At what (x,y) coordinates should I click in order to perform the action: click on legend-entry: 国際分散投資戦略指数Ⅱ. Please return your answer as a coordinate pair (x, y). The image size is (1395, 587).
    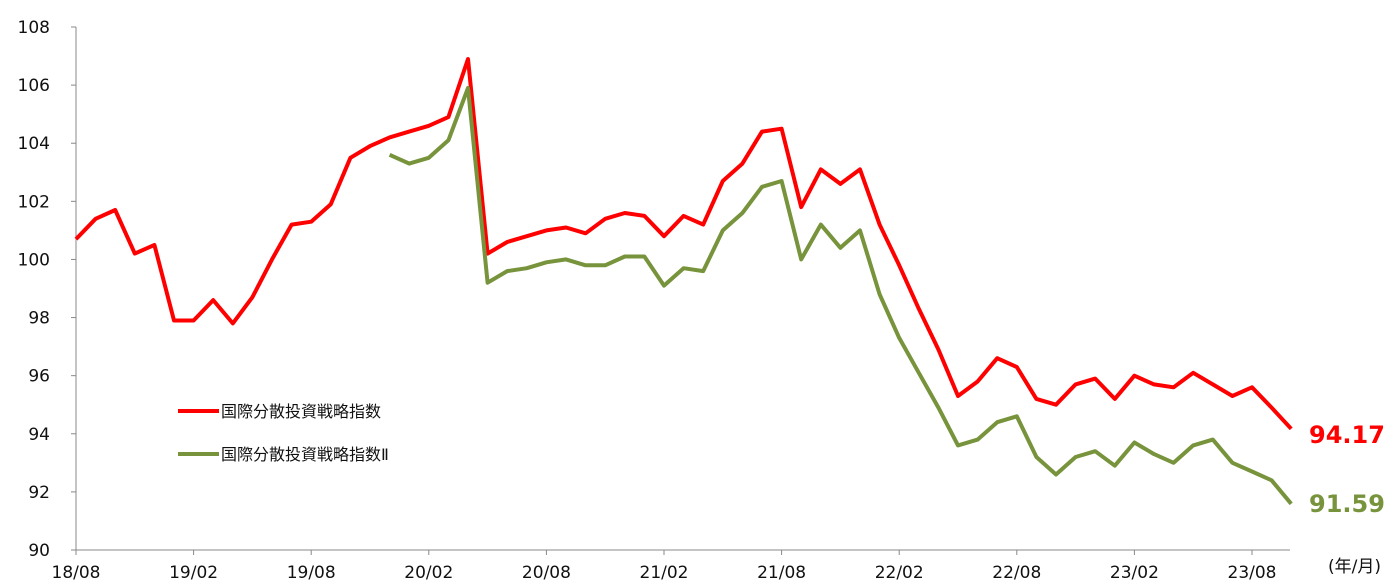
    Looking at the image, I should click on (283, 454).